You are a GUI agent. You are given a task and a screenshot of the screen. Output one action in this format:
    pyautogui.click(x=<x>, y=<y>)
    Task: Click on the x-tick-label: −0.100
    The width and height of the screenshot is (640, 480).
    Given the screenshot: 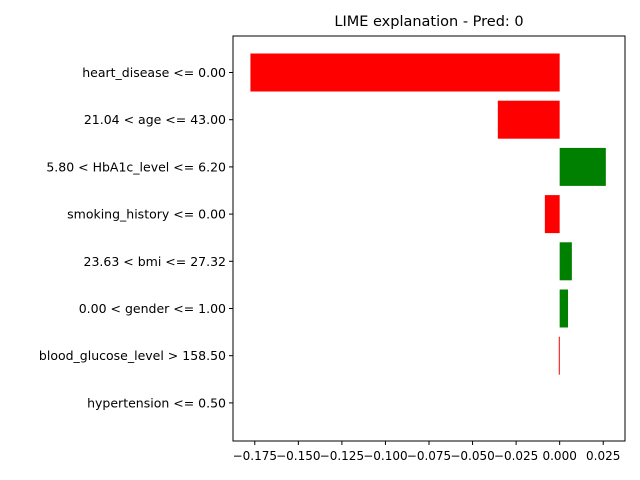 What is the action you would take?
    pyautogui.click(x=385, y=456)
    